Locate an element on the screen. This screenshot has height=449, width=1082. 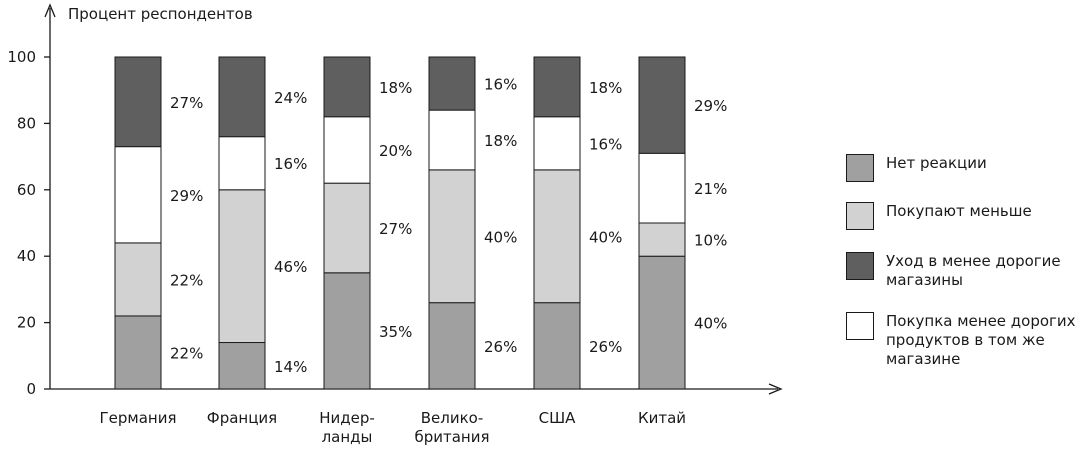
x-tick-label: Германия is located at coordinates (138, 418).